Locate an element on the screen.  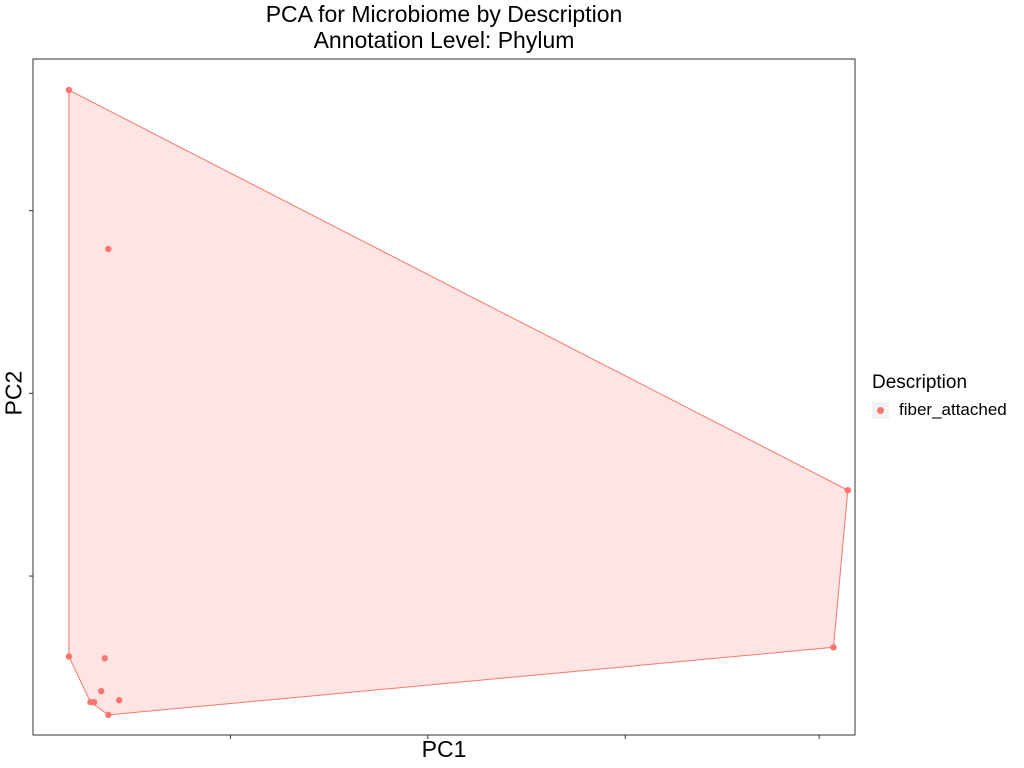
legend-label: fiber_attached is located at coordinates (953, 409).